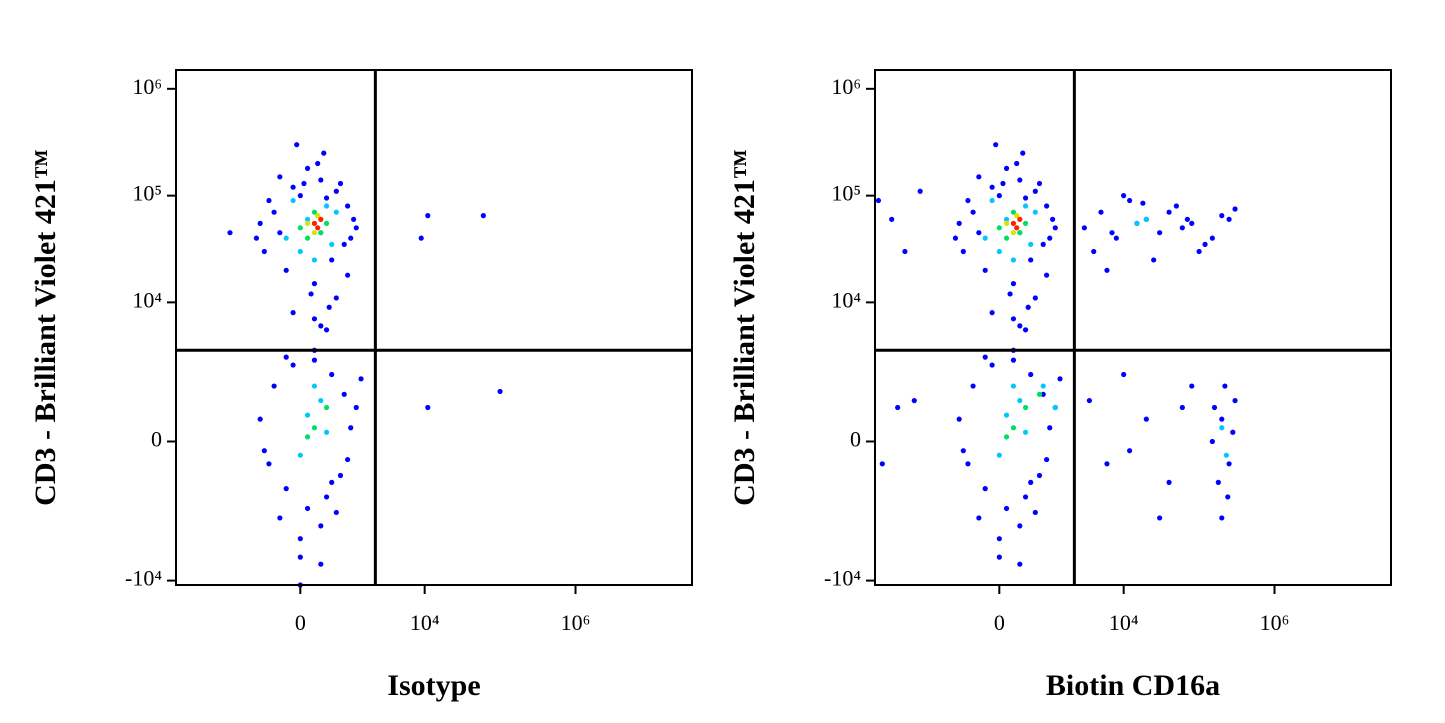 The image size is (1445, 723). Describe the element at coordinates (576, 622) in the screenshot. I see `x-tick-label: 10⁶` at that location.